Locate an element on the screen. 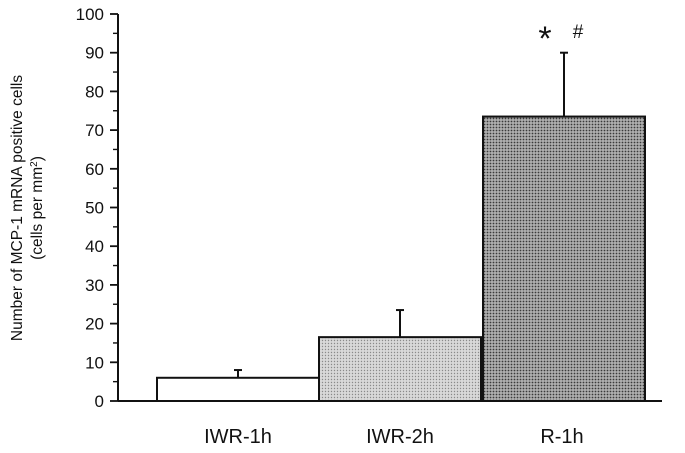 The width and height of the screenshot is (685, 453). y-tick-label-5: 50 is located at coordinates (94, 208).